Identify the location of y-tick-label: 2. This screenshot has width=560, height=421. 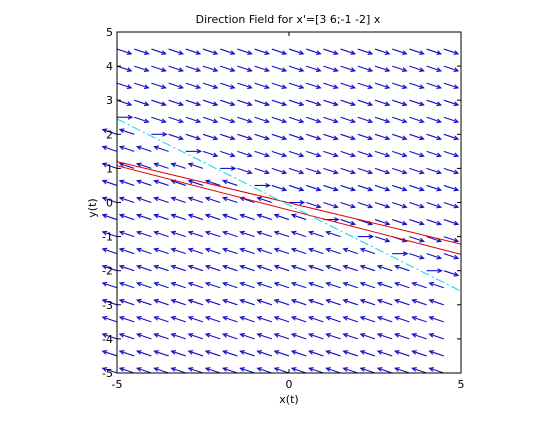
(109, 134).